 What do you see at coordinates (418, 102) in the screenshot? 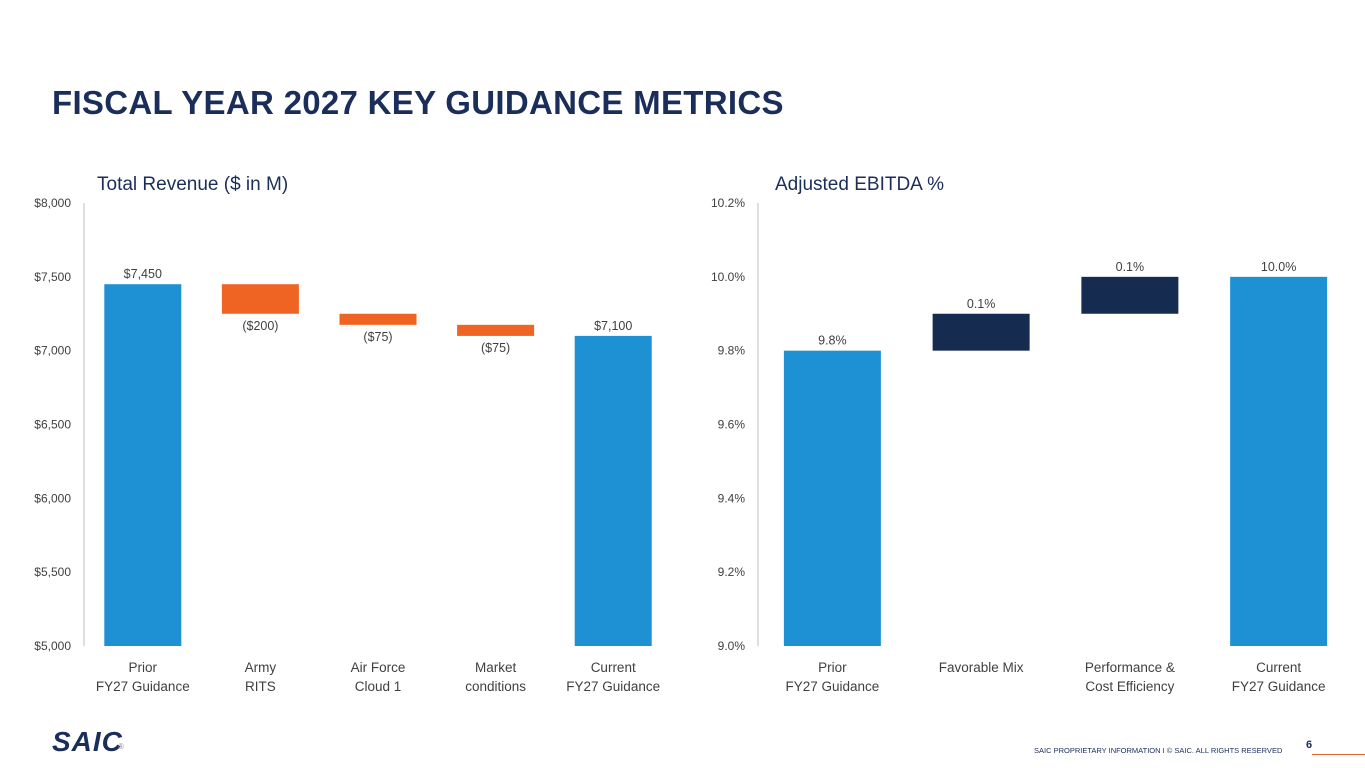
I see `page-title: FISCAL YEAR 2027 KEY GUIDANCE METRICS` at bounding box center [418, 102].